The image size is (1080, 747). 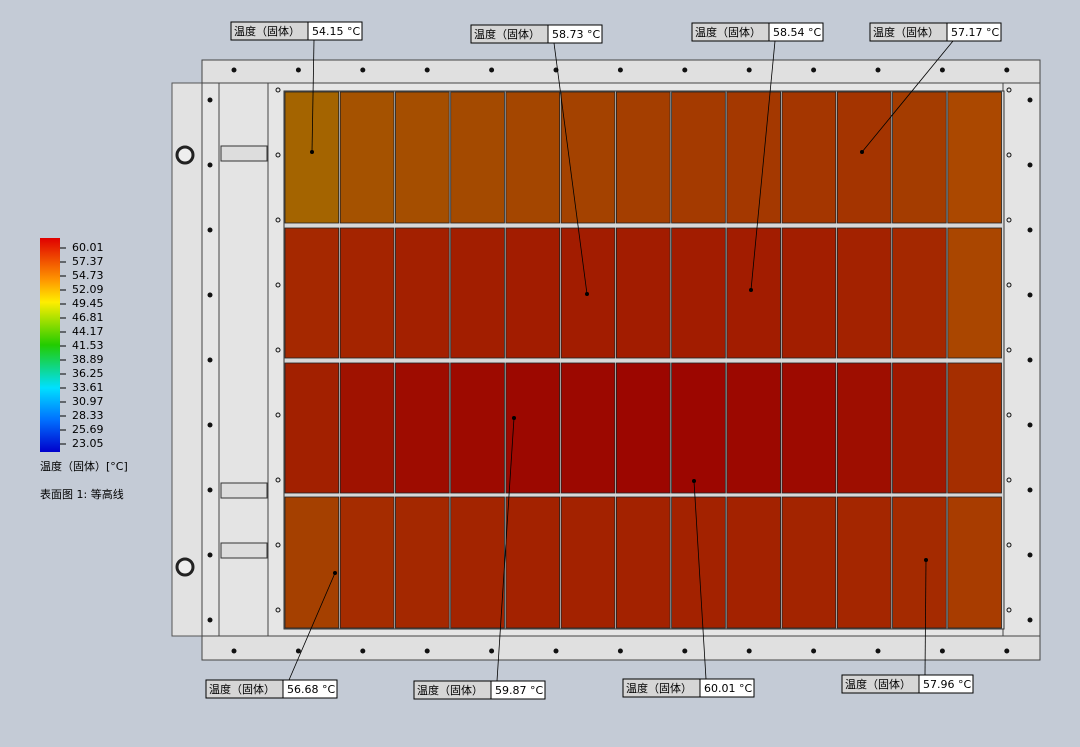 I want to click on left-bracket, so click(x=187, y=359).